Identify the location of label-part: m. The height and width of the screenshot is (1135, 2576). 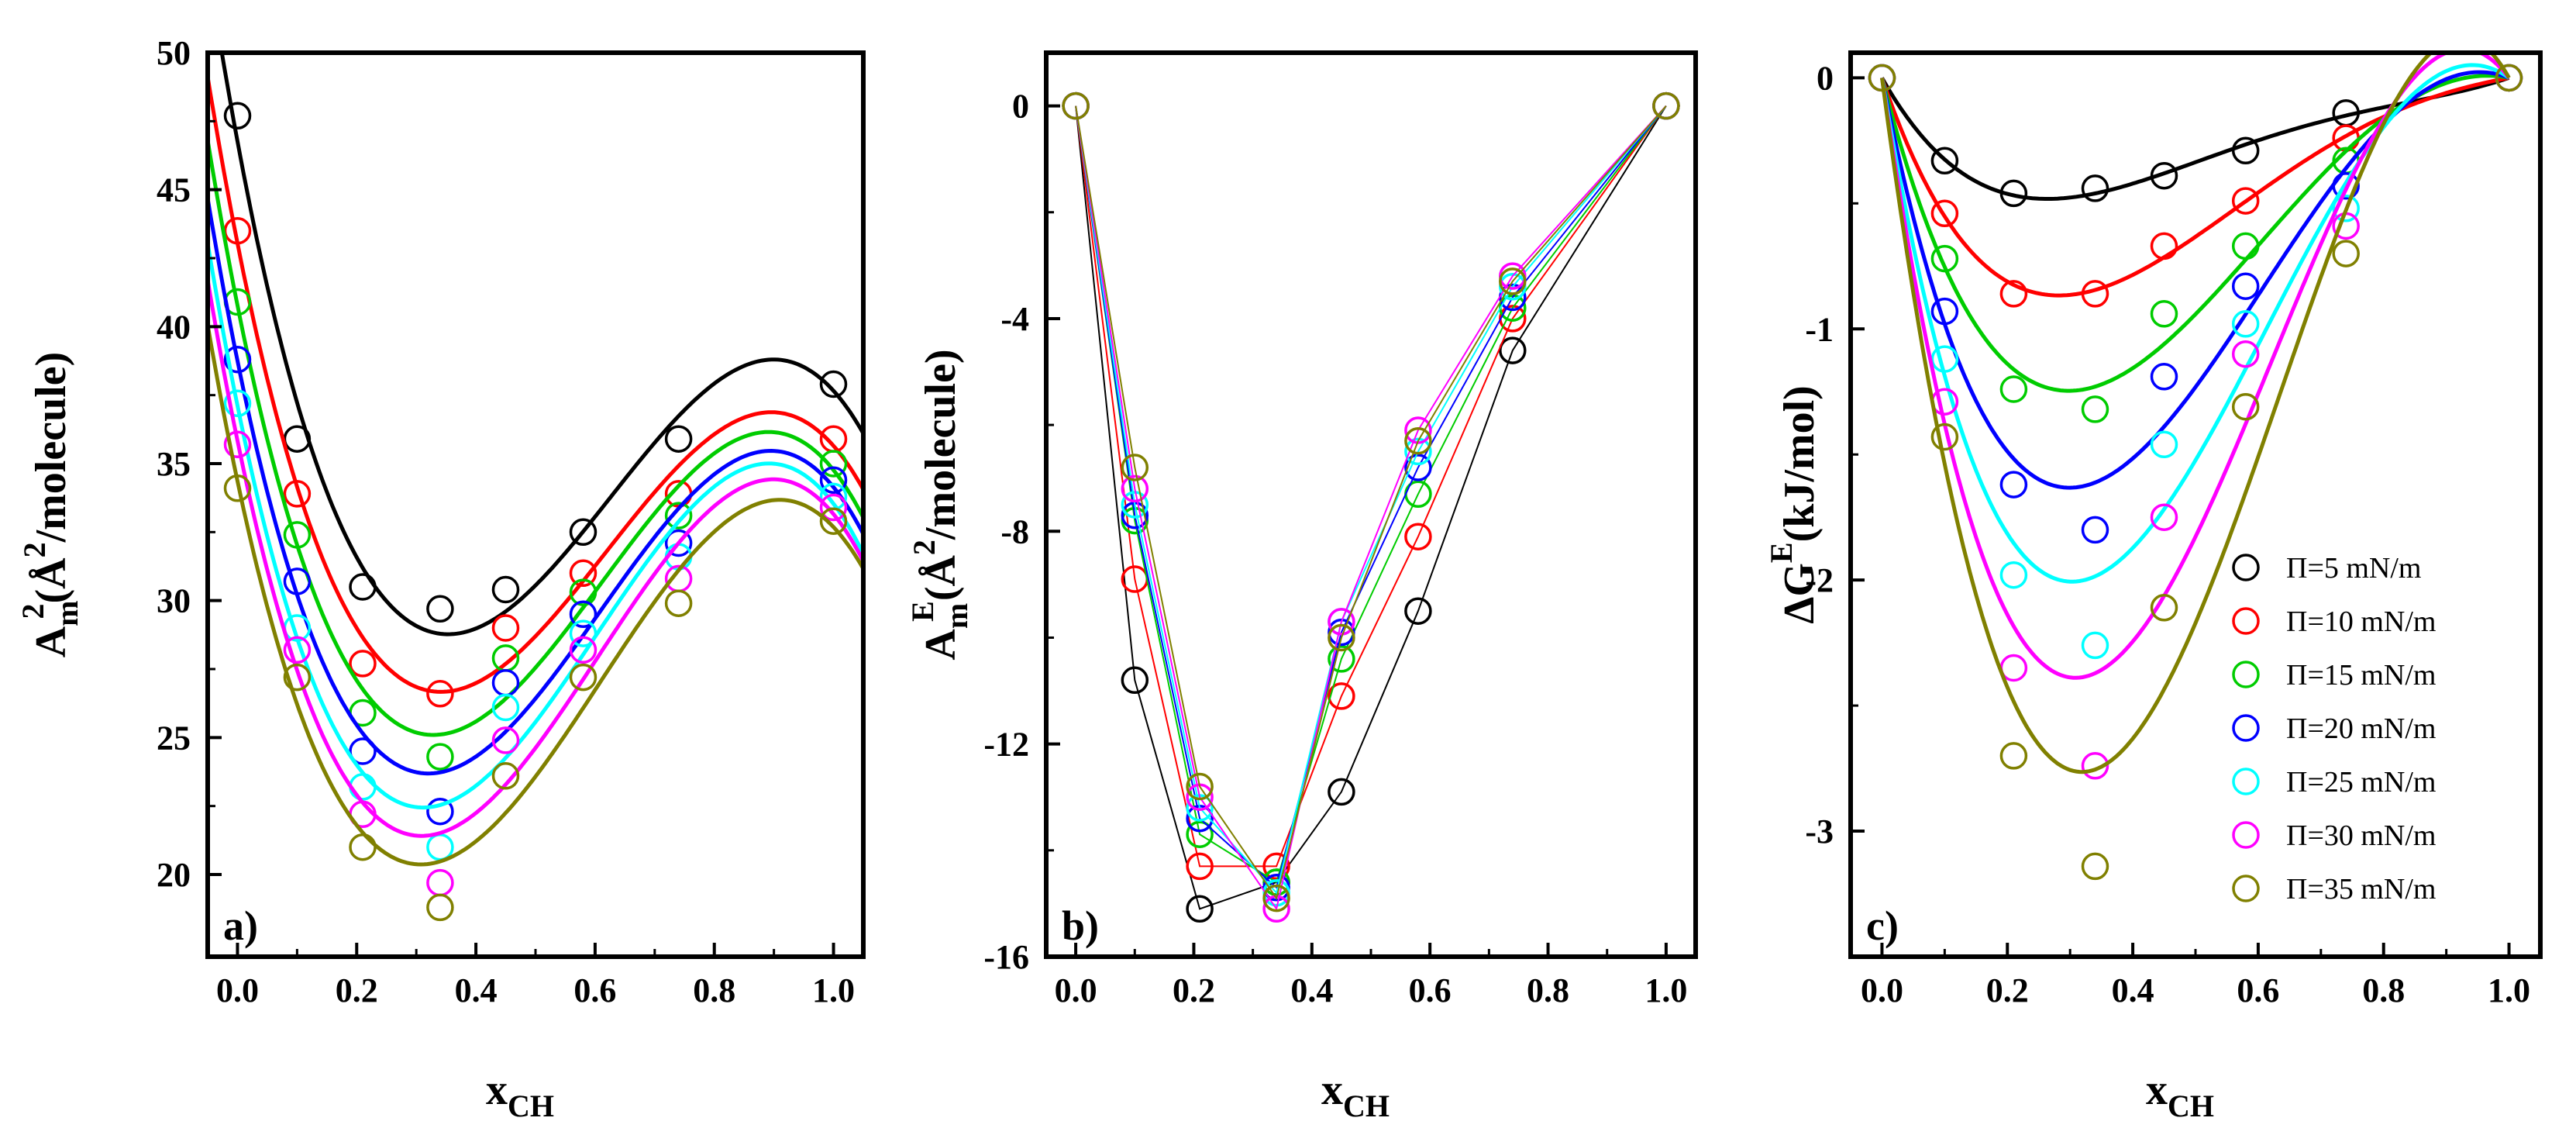
(956, 616).